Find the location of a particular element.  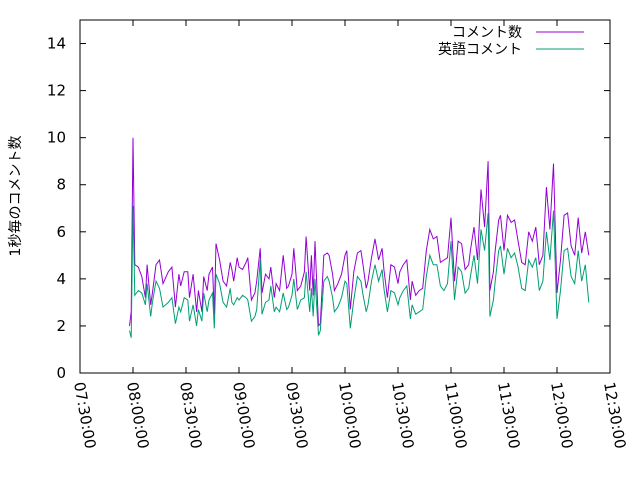

y-tick-label: 14 is located at coordinates (56, 44).